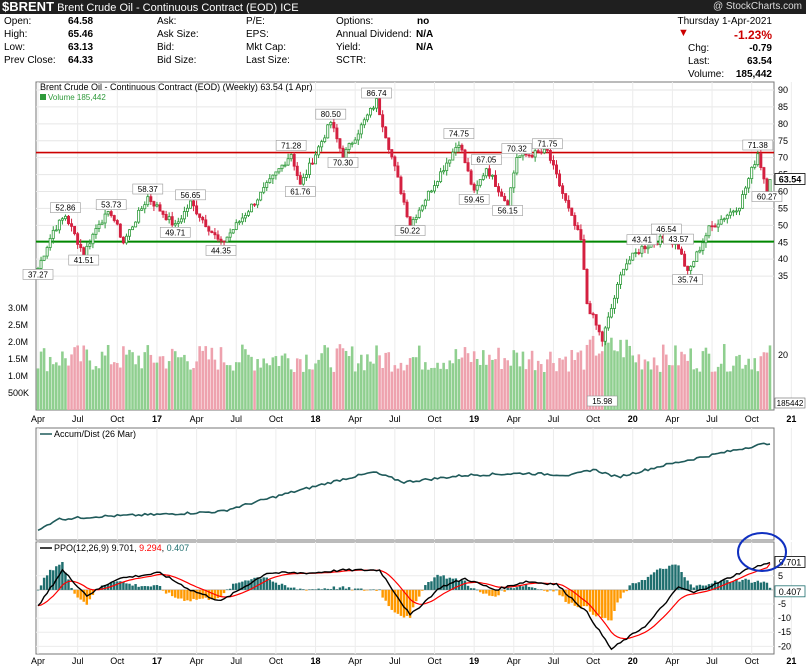  Describe the element at coordinates (331, 114) in the screenshot. I see `price-label: 80.50` at that location.